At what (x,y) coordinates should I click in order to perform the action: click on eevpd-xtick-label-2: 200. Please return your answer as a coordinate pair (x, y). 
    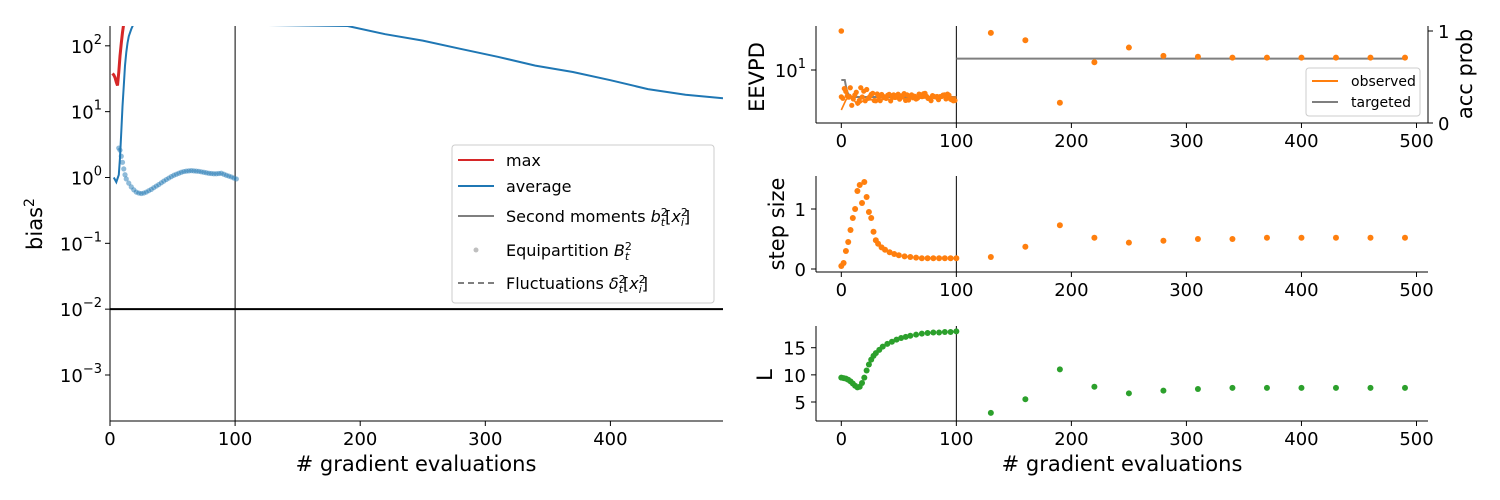
    Looking at the image, I should click on (1071, 141).